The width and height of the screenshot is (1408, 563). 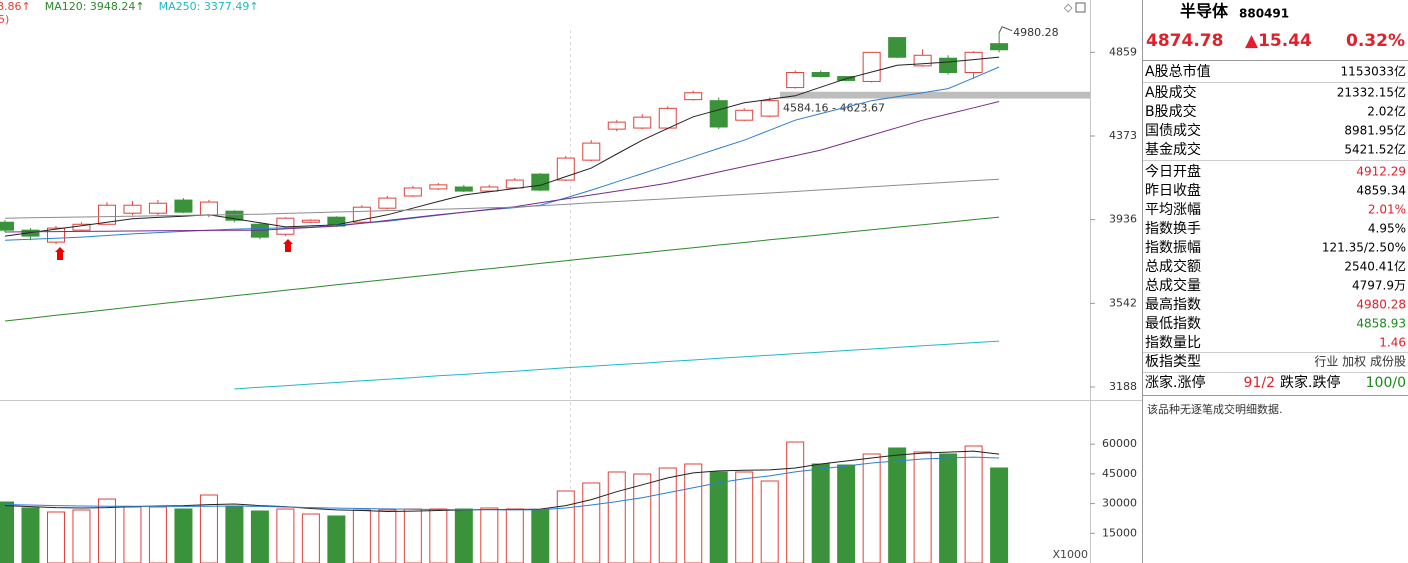 What do you see at coordinates (288, 245) in the screenshot?
I see `marker-arrow` at bounding box center [288, 245].